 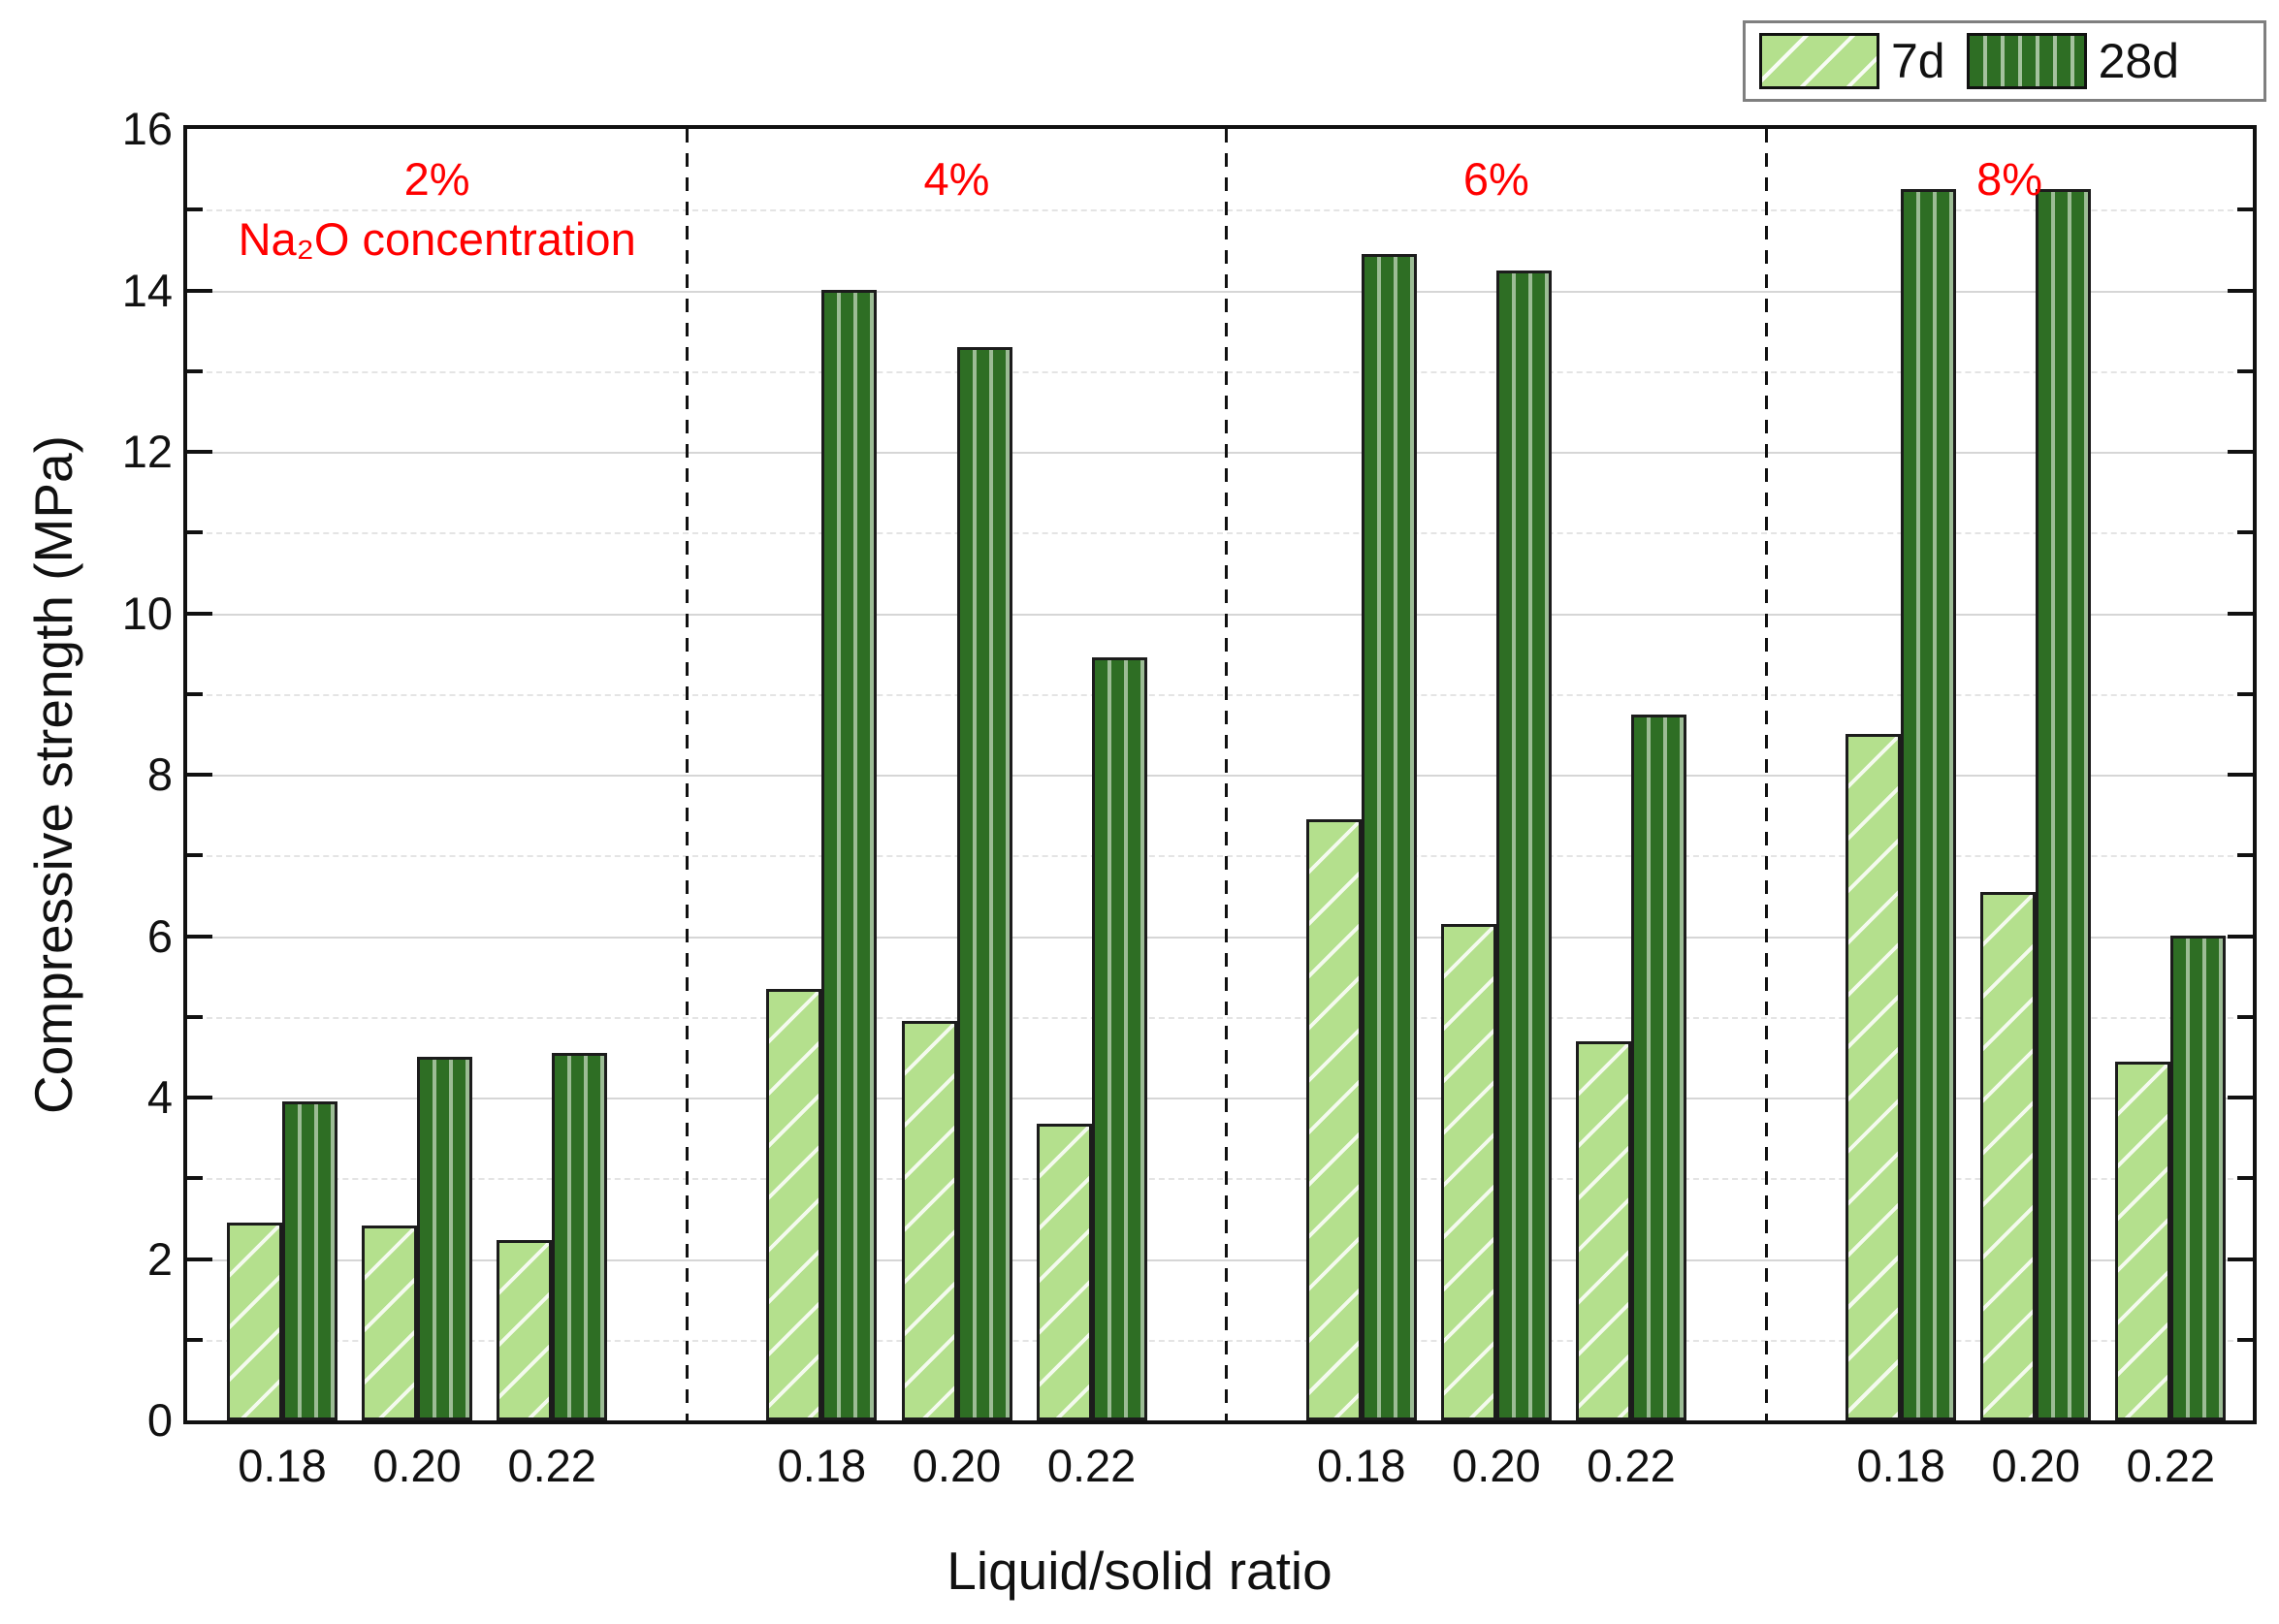 What do you see at coordinates (1929, 804) in the screenshot?
I see `bar-8%-0.18-28d` at bounding box center [1929, 804].